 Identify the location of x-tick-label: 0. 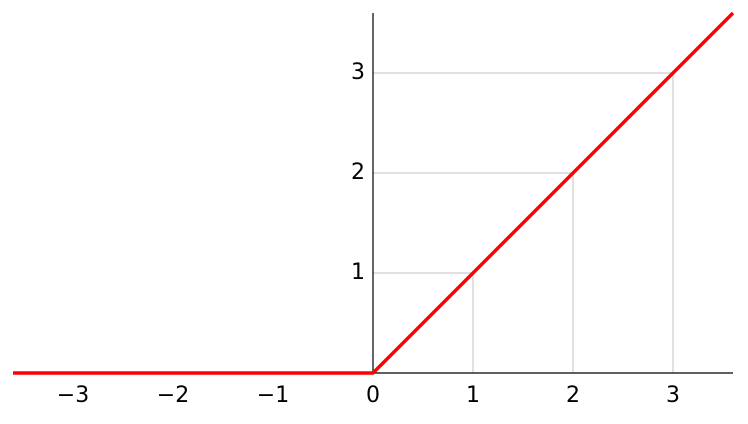
(373, 395).